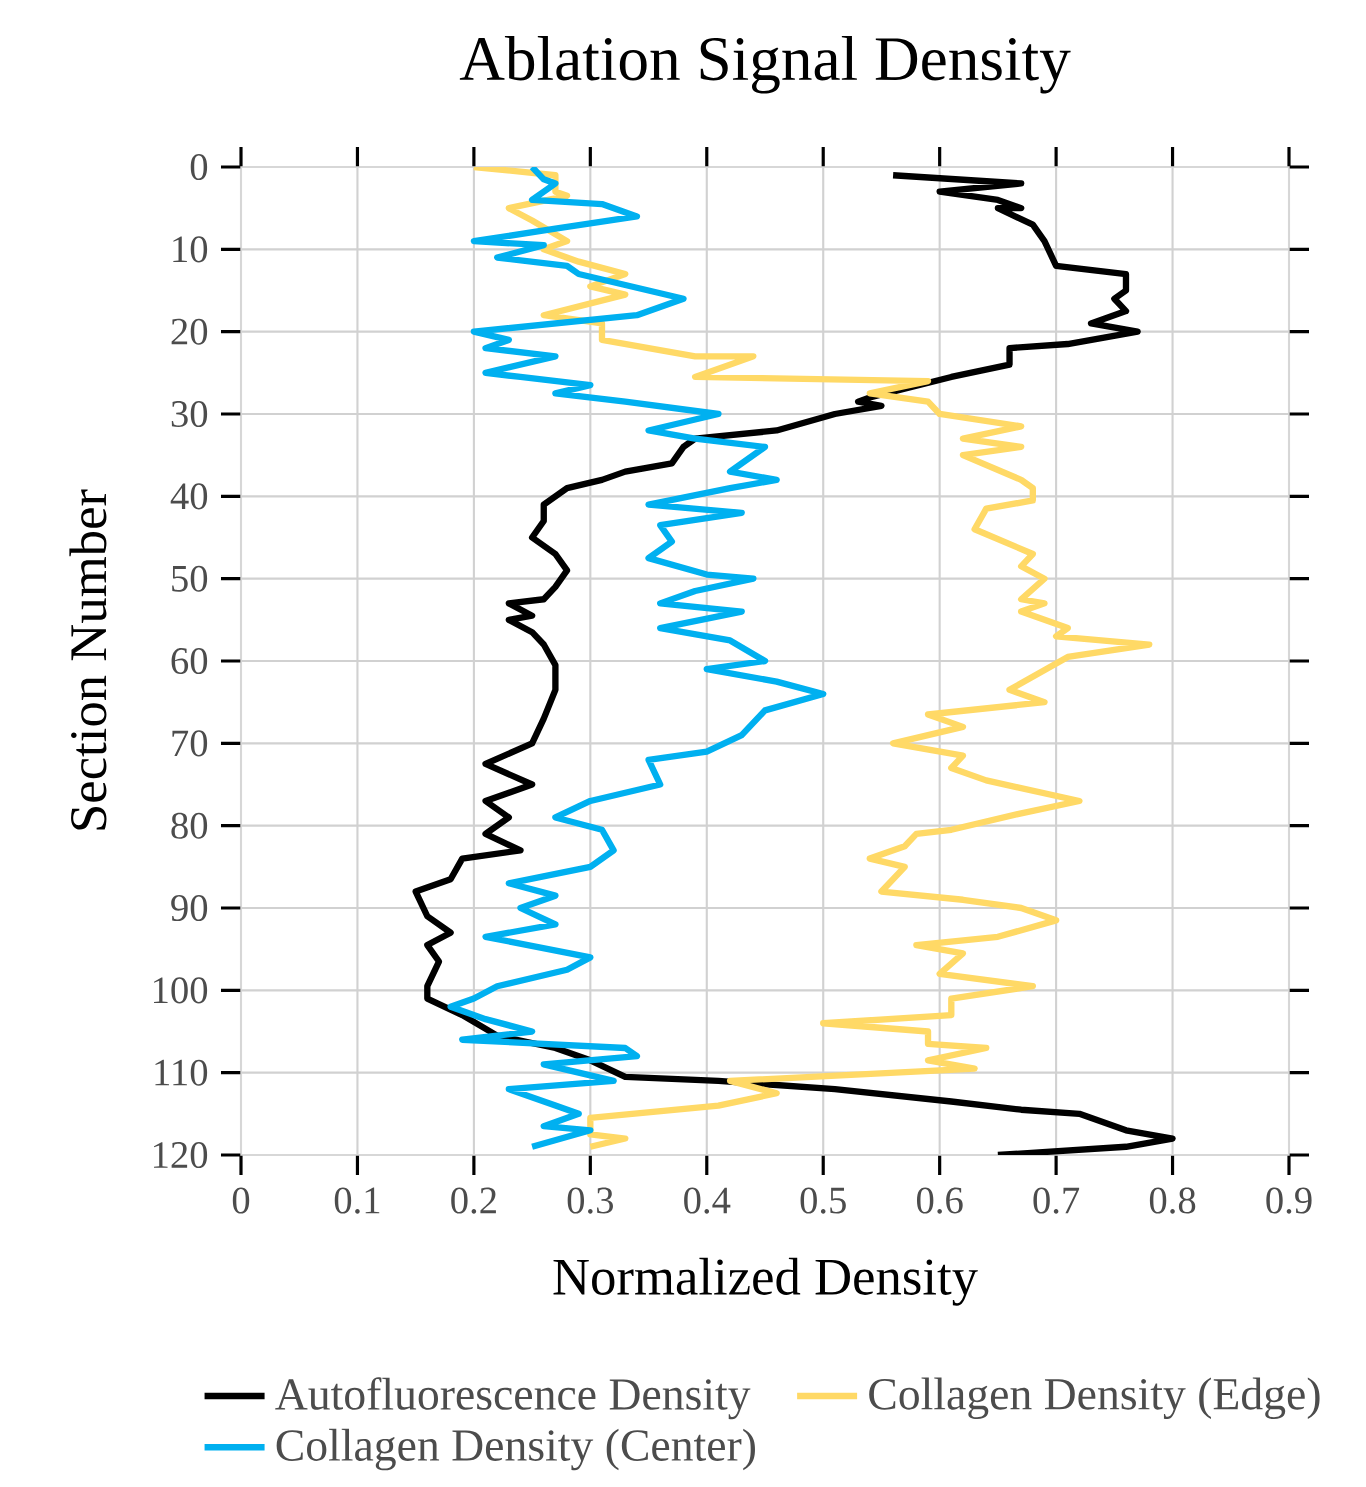 The height and width of the screenshot is (1487, 1366). I want to click on y-tick-label: 100, so click(181, 990).